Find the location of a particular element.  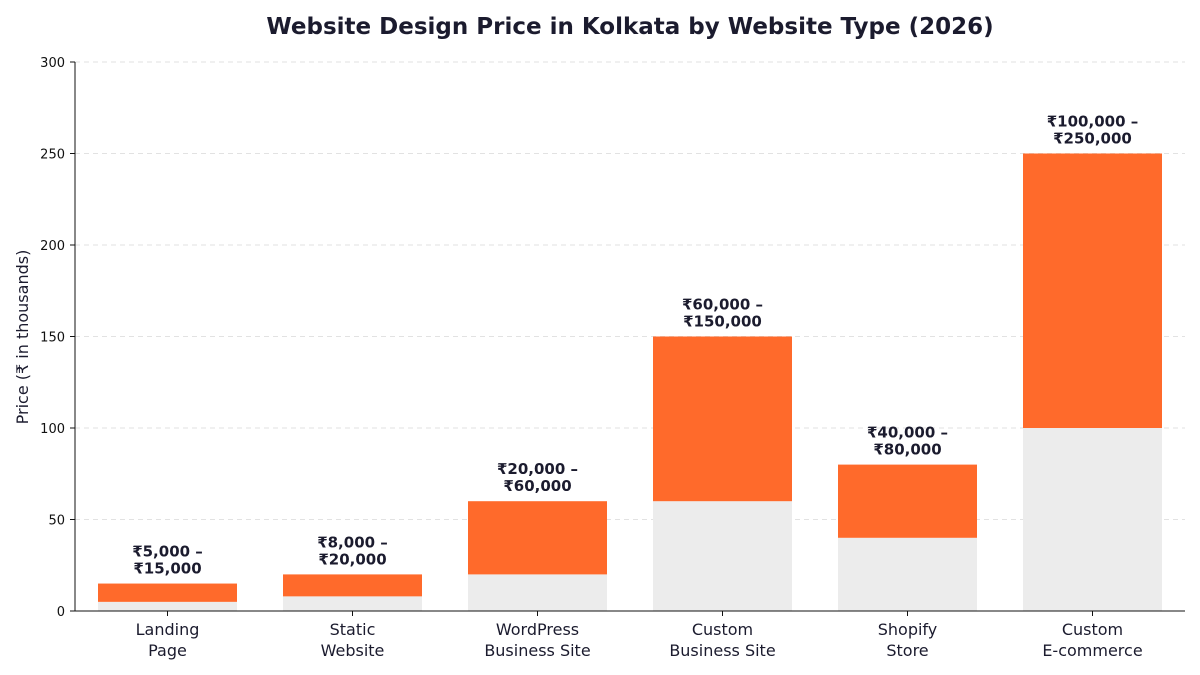

data-label: ₹5,000 – ₹15,000 is located at coordinates (167, 560).